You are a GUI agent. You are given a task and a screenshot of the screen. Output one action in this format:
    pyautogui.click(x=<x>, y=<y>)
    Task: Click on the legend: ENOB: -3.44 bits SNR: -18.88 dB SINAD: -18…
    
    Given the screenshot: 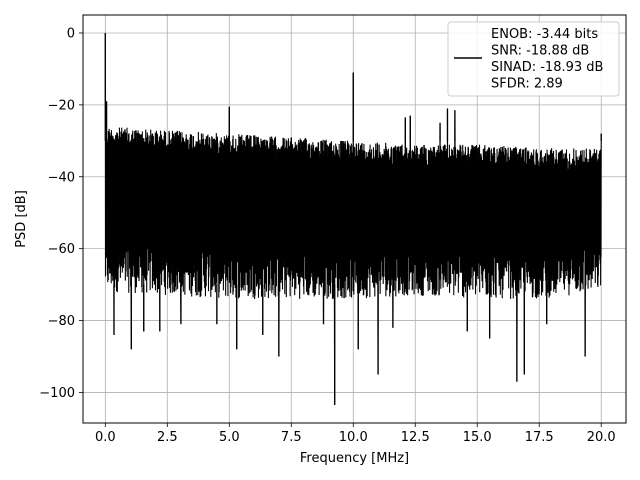 What is the action you would take?
    pyautogui.click(x=533, y=59)
    